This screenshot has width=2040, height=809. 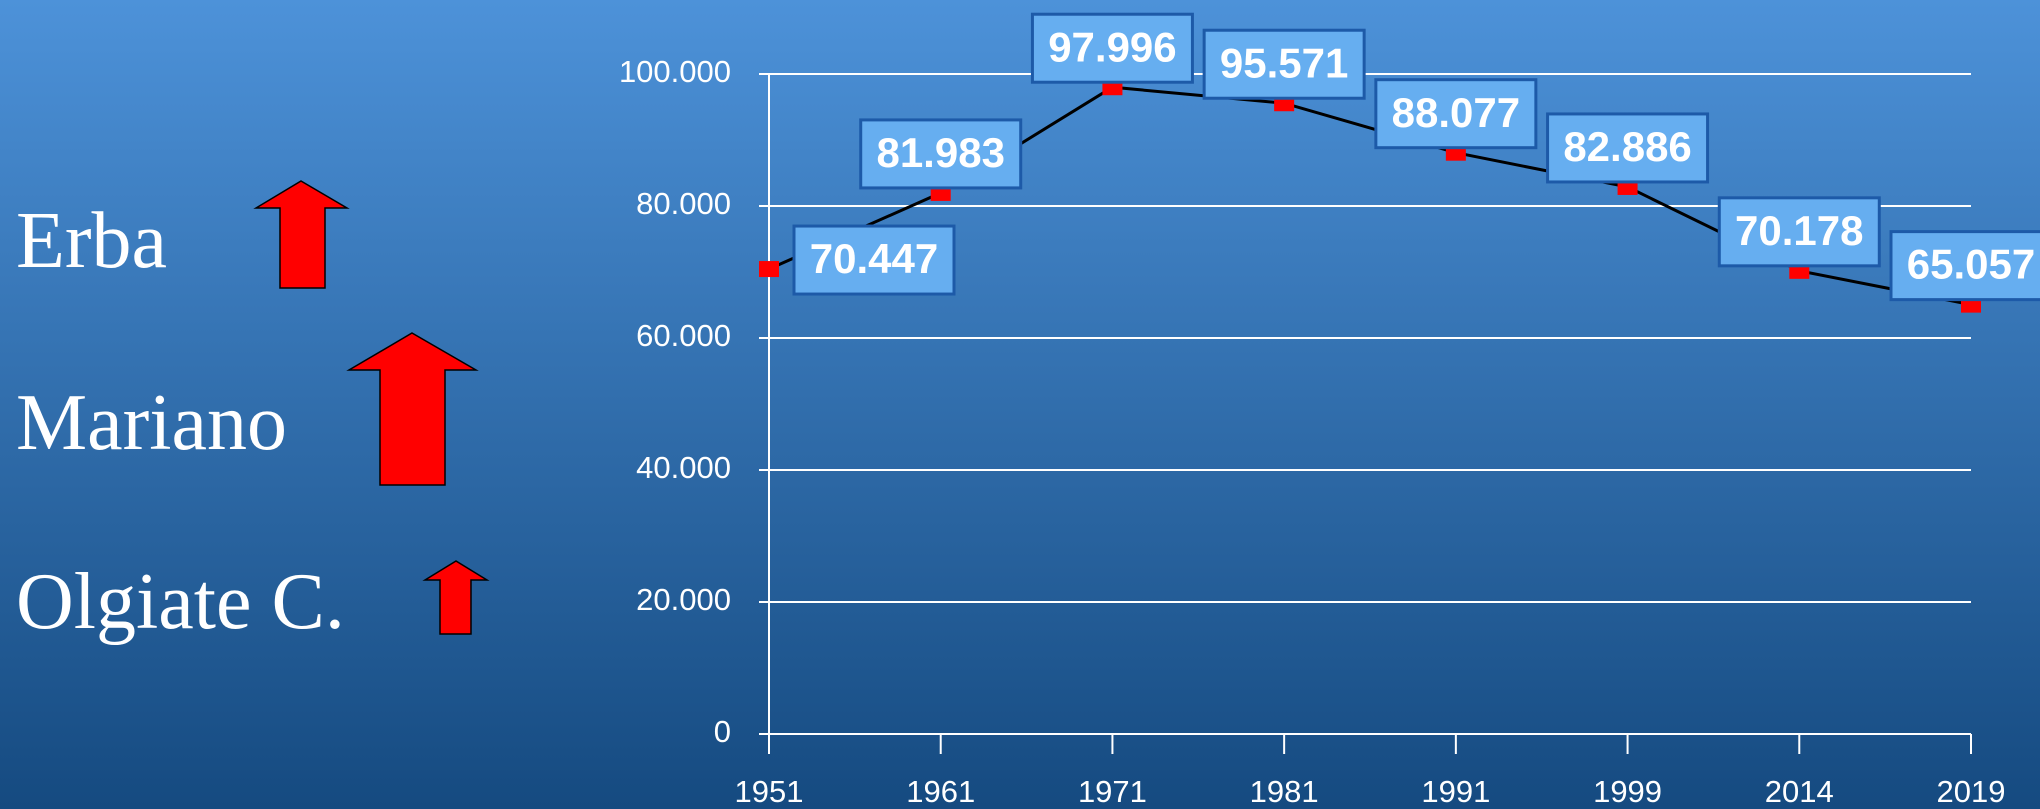 What do you see at coordinates (683, 203) in the screenshot?
I see `y-tick-label: 80.000` at bounding box center [683, 203].